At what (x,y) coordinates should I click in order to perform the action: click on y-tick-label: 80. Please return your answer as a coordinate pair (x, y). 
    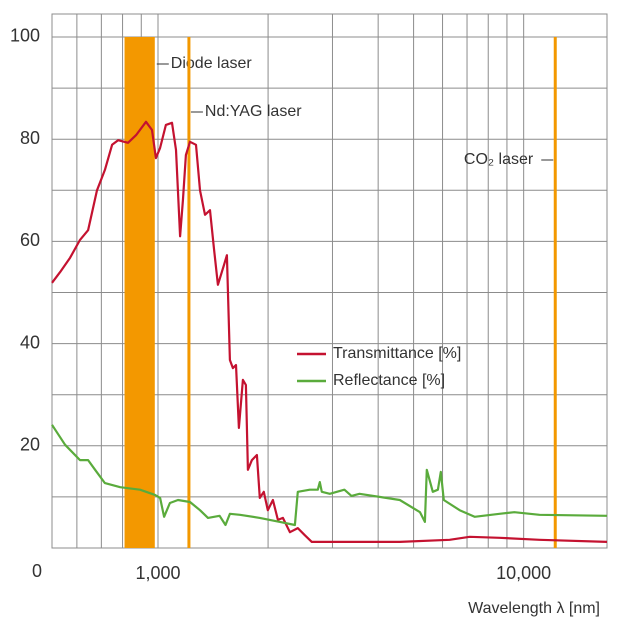
    Looking at the image, I should click on (30, 138).